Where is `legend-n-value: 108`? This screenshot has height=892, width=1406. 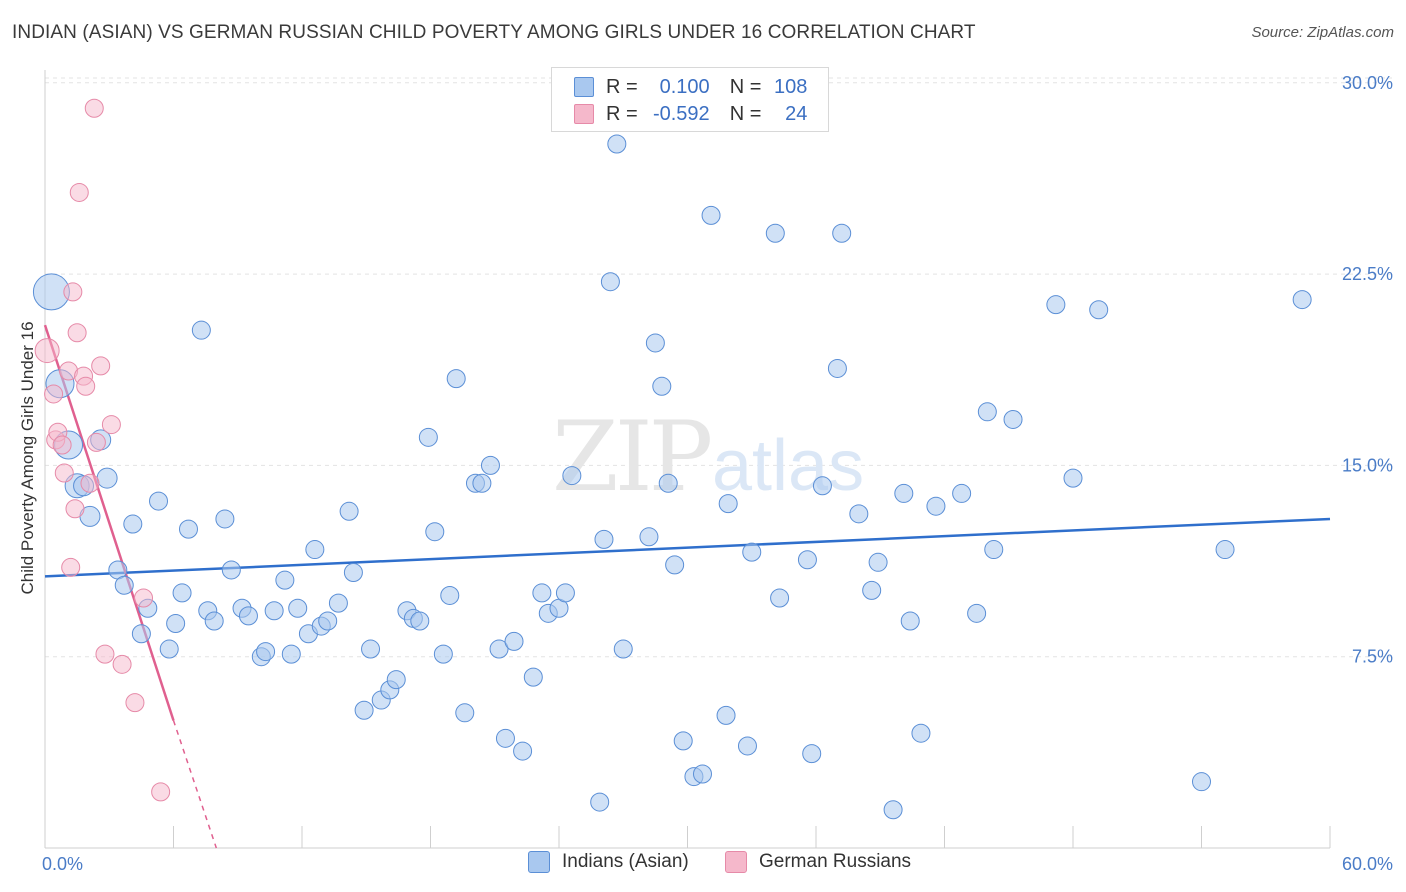 legend-n-value: 108 is located at coordinates (791, 86).